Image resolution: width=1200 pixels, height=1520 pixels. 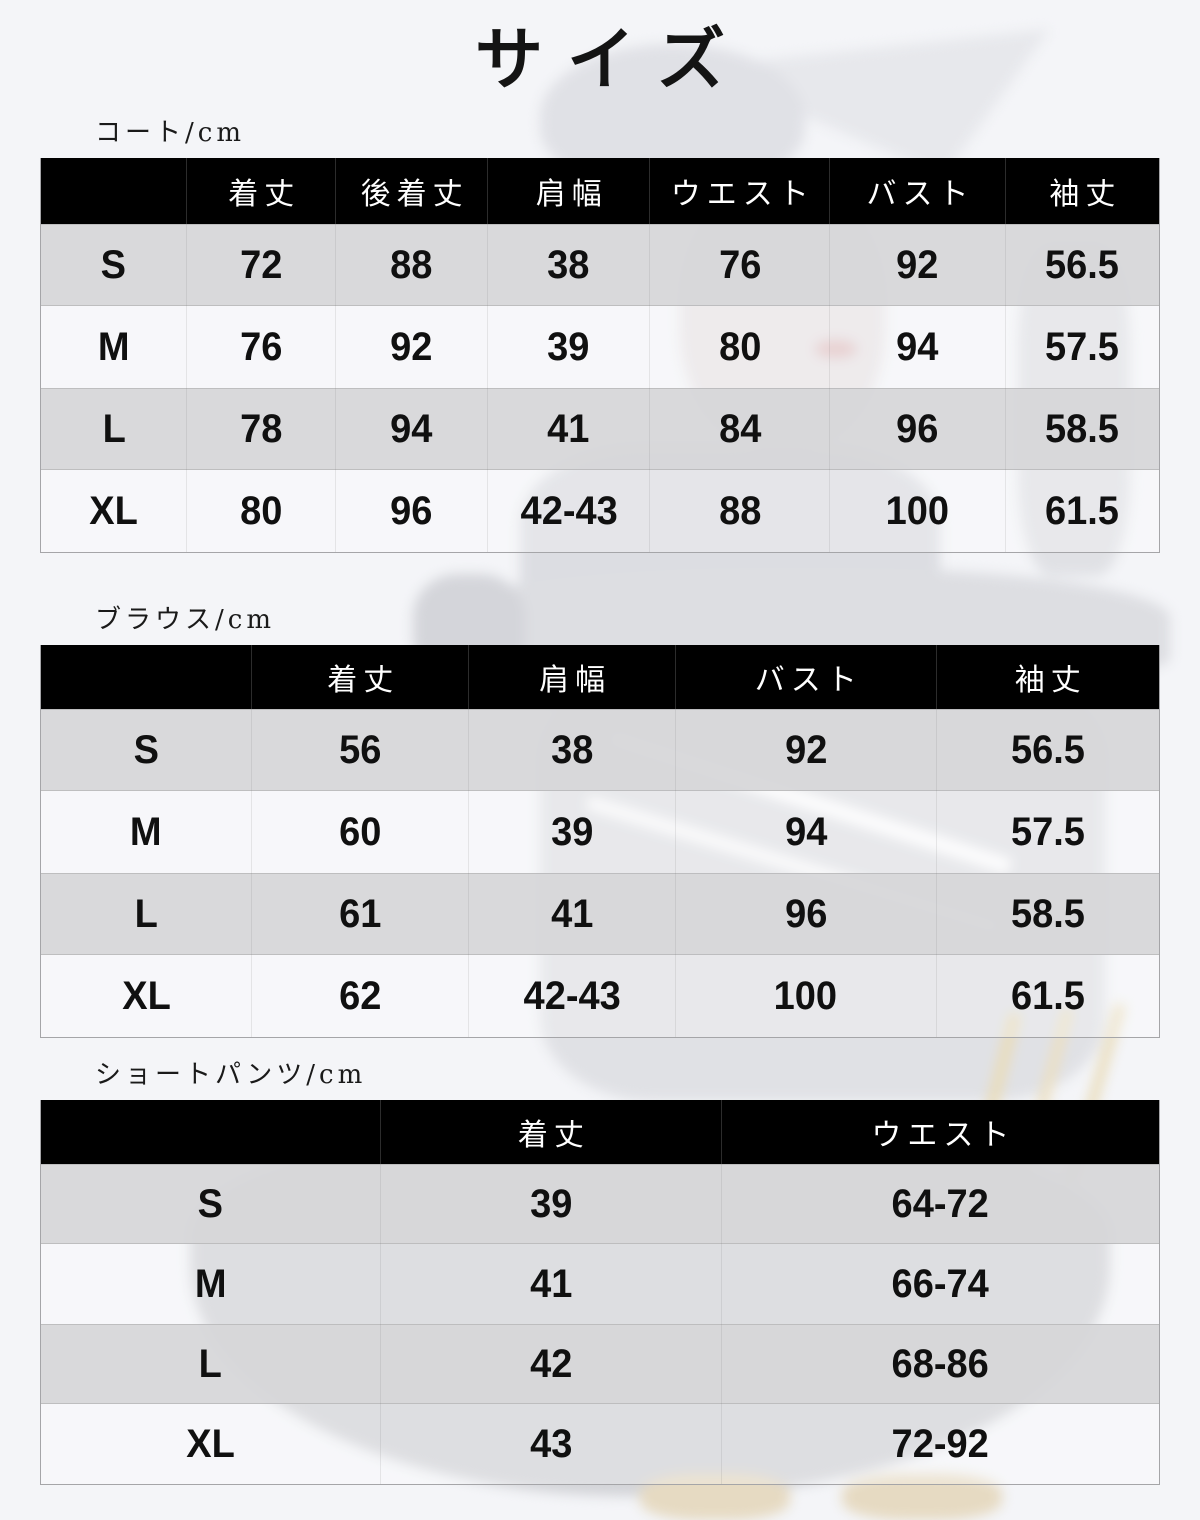 I want to click on cell-value: 68-86, so click(x=940, y=1363).